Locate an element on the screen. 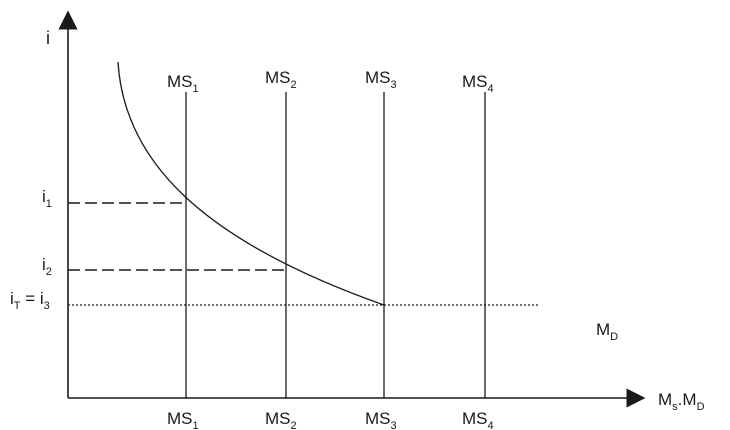  y-axis-label: i is located at coordinates (48, 38).